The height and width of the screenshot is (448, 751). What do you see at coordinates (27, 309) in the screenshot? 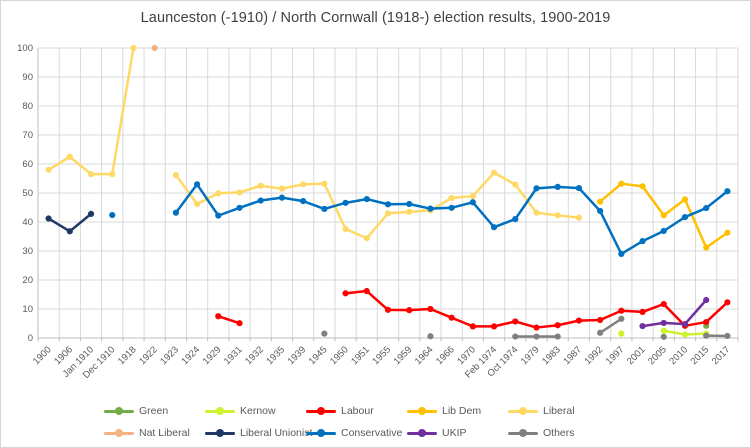
I see `svg-text: 10` at bounding box center [27, 309].